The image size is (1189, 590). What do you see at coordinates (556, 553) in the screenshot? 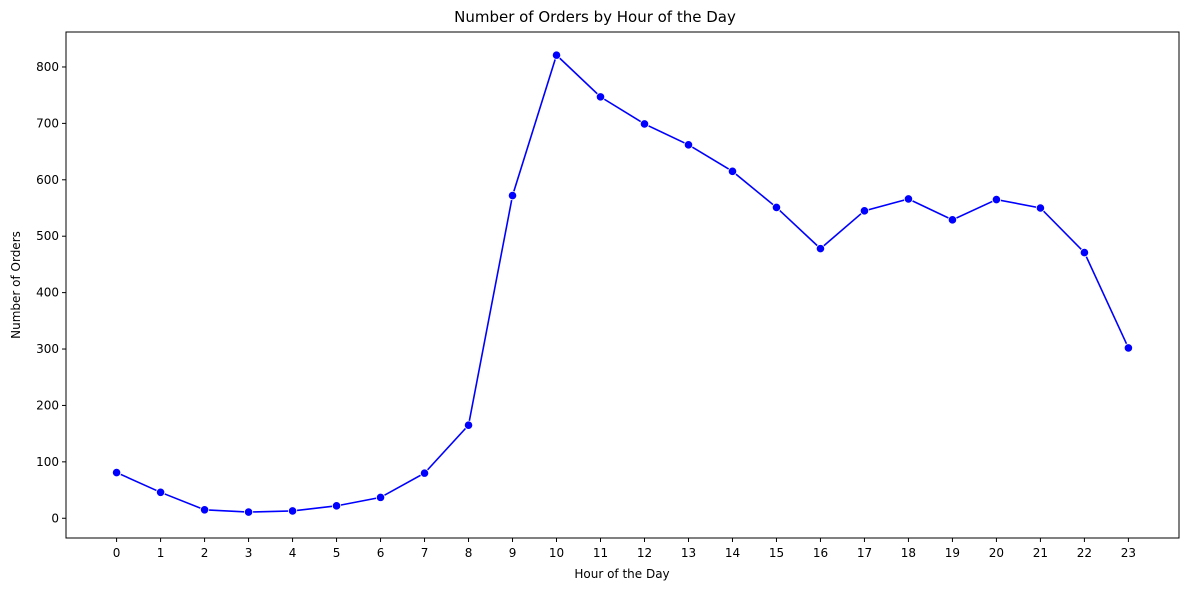
I see `x-tick-label: 10` at bounding box center [556, 553].